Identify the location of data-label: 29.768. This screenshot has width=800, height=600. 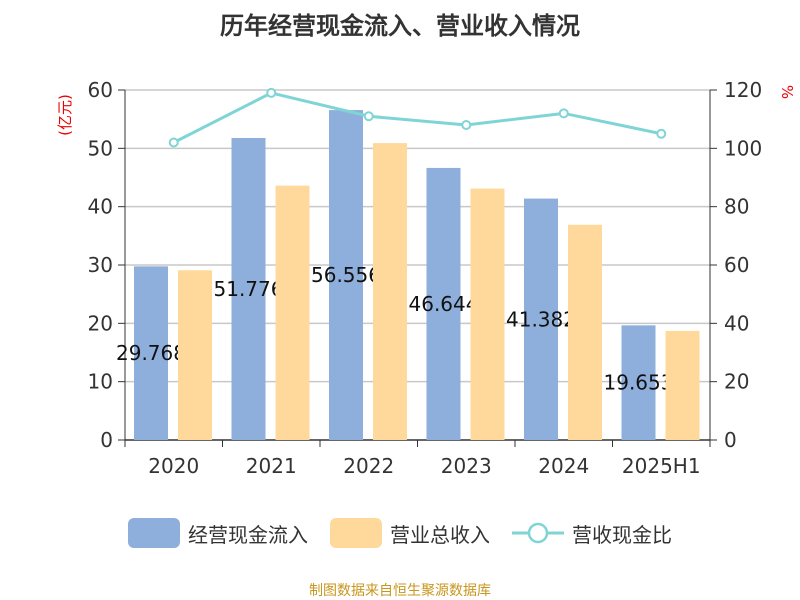
(151, 353).